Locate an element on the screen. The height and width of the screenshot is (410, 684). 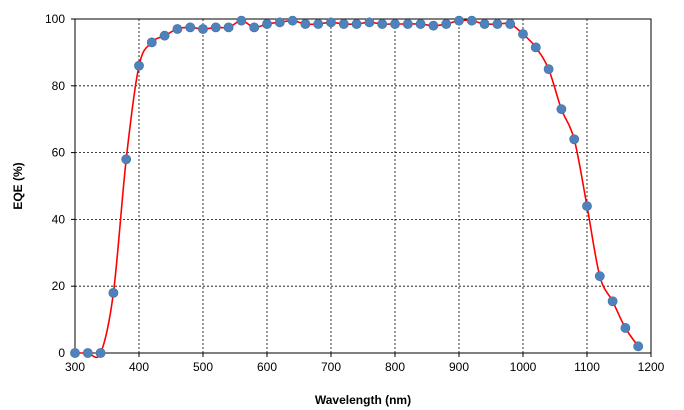
x-tick-label: 800 is located at coordinates (395, 367).